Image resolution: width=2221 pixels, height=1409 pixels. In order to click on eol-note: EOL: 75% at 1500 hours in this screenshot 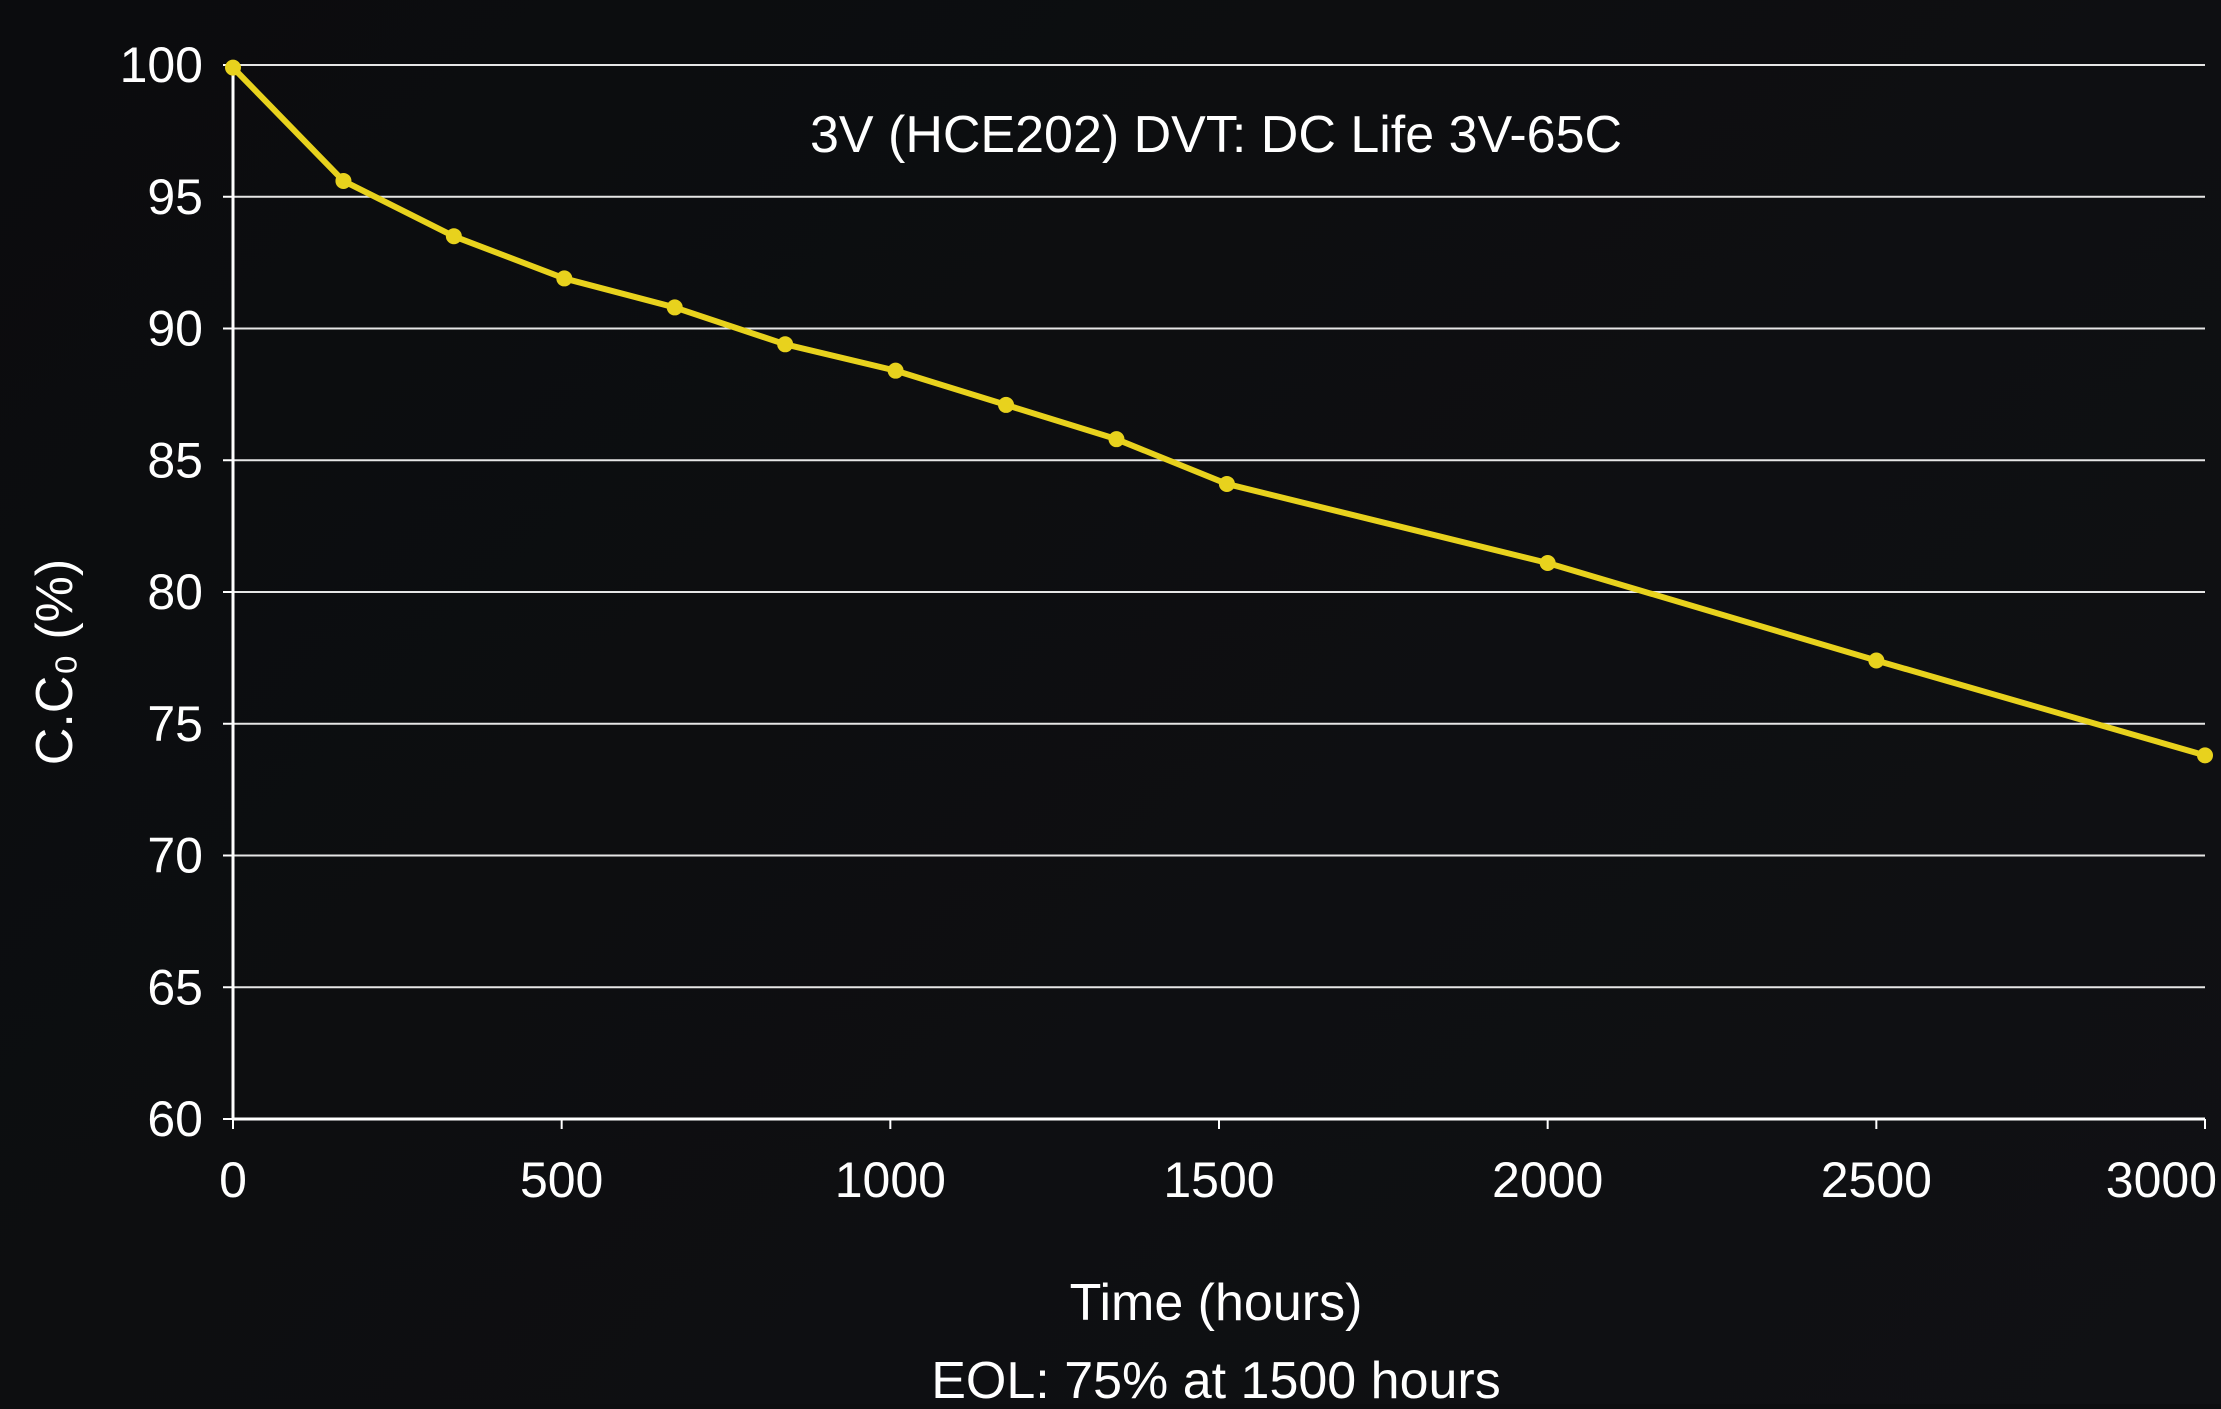, I will do `click(1216, 1378)`.